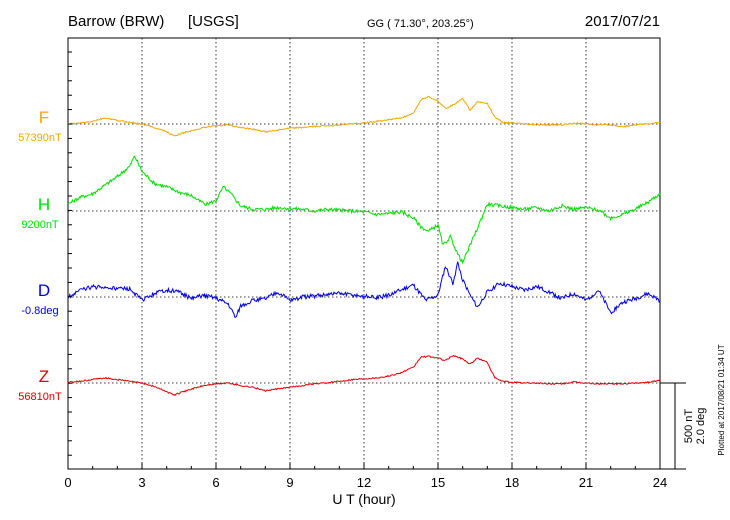  Describe the element at coordinates (364, 482) in the screenshot. I see `x-tick-label: 12` at that location.